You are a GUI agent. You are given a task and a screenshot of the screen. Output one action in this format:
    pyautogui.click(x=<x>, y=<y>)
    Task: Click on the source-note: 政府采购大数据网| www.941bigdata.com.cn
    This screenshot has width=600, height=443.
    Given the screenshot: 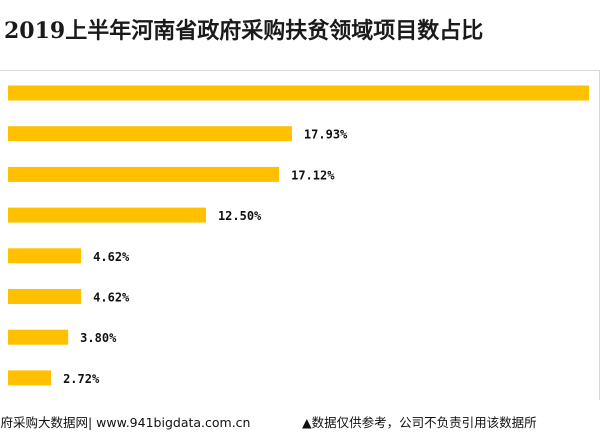 What is the action you would take?
    pyautogui.click(x=125, y=422)
    